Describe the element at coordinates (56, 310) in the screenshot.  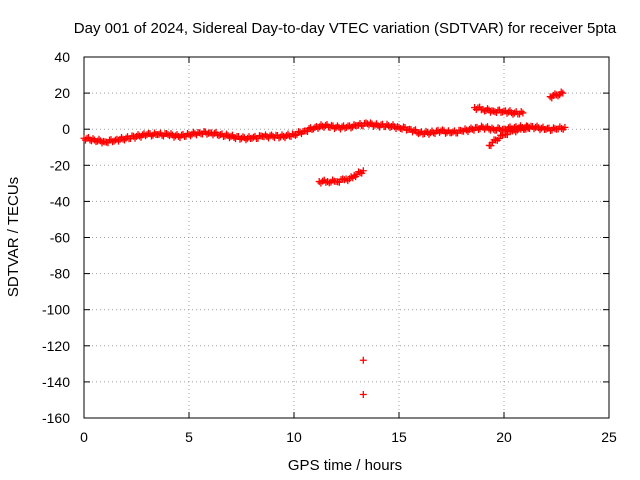
I see `y-tick-label: -100` at that location.